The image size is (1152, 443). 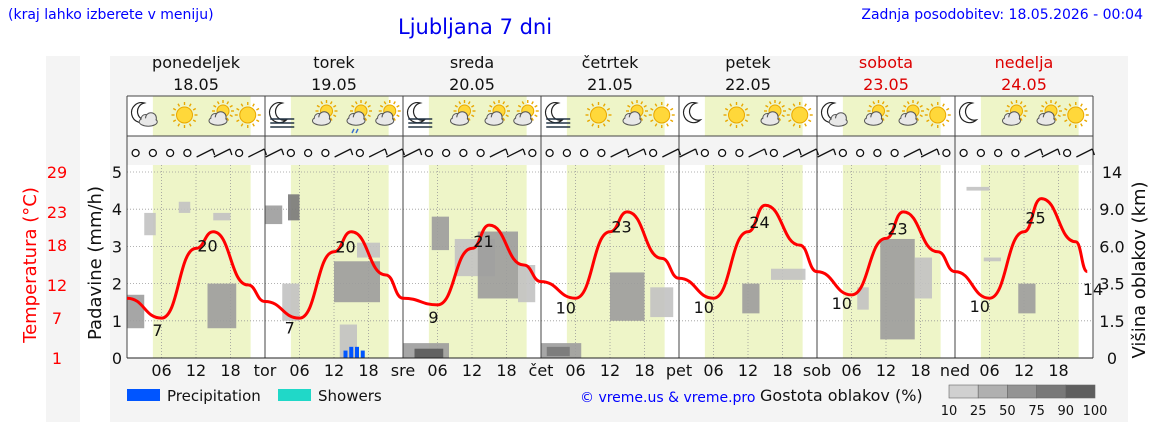 What do you see at coordinates (143, 395) in the screenshot?
I see `precipitation-swatch` at bounding box center [143, 395].